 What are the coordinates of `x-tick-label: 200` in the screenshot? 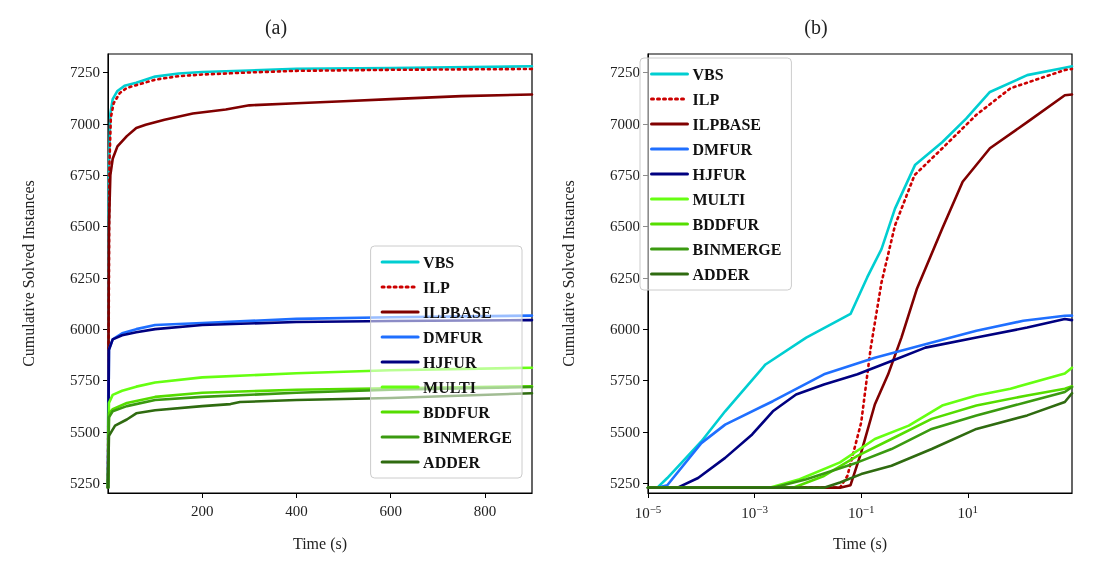 It's located at (202, 510).